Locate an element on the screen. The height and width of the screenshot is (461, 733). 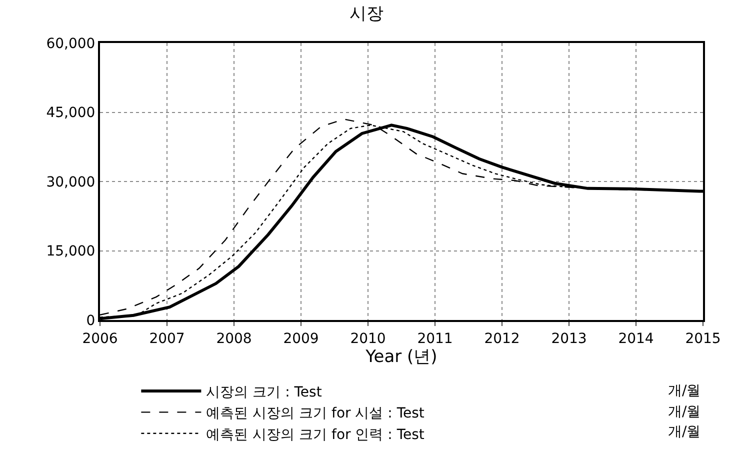
legend-label: 시장의 크기 : Test is located at coordinates (264, 392).